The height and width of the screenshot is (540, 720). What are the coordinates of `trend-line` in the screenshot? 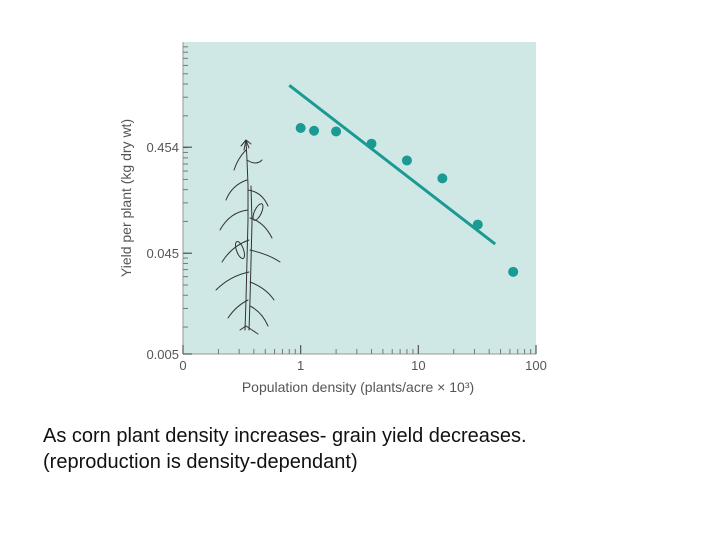 It's located at (392, 165).